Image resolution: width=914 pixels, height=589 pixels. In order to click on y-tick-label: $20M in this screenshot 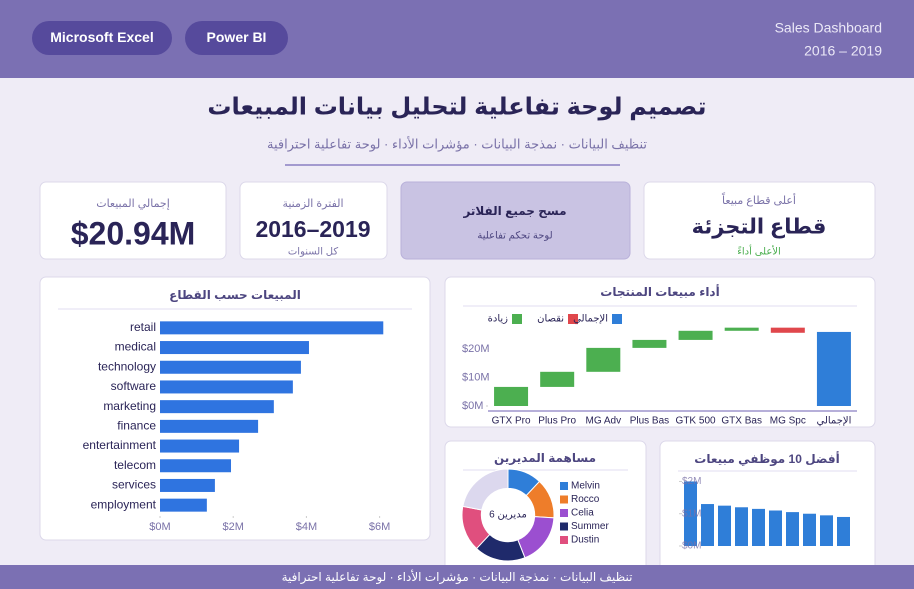, I will do `click(476, 349)`.